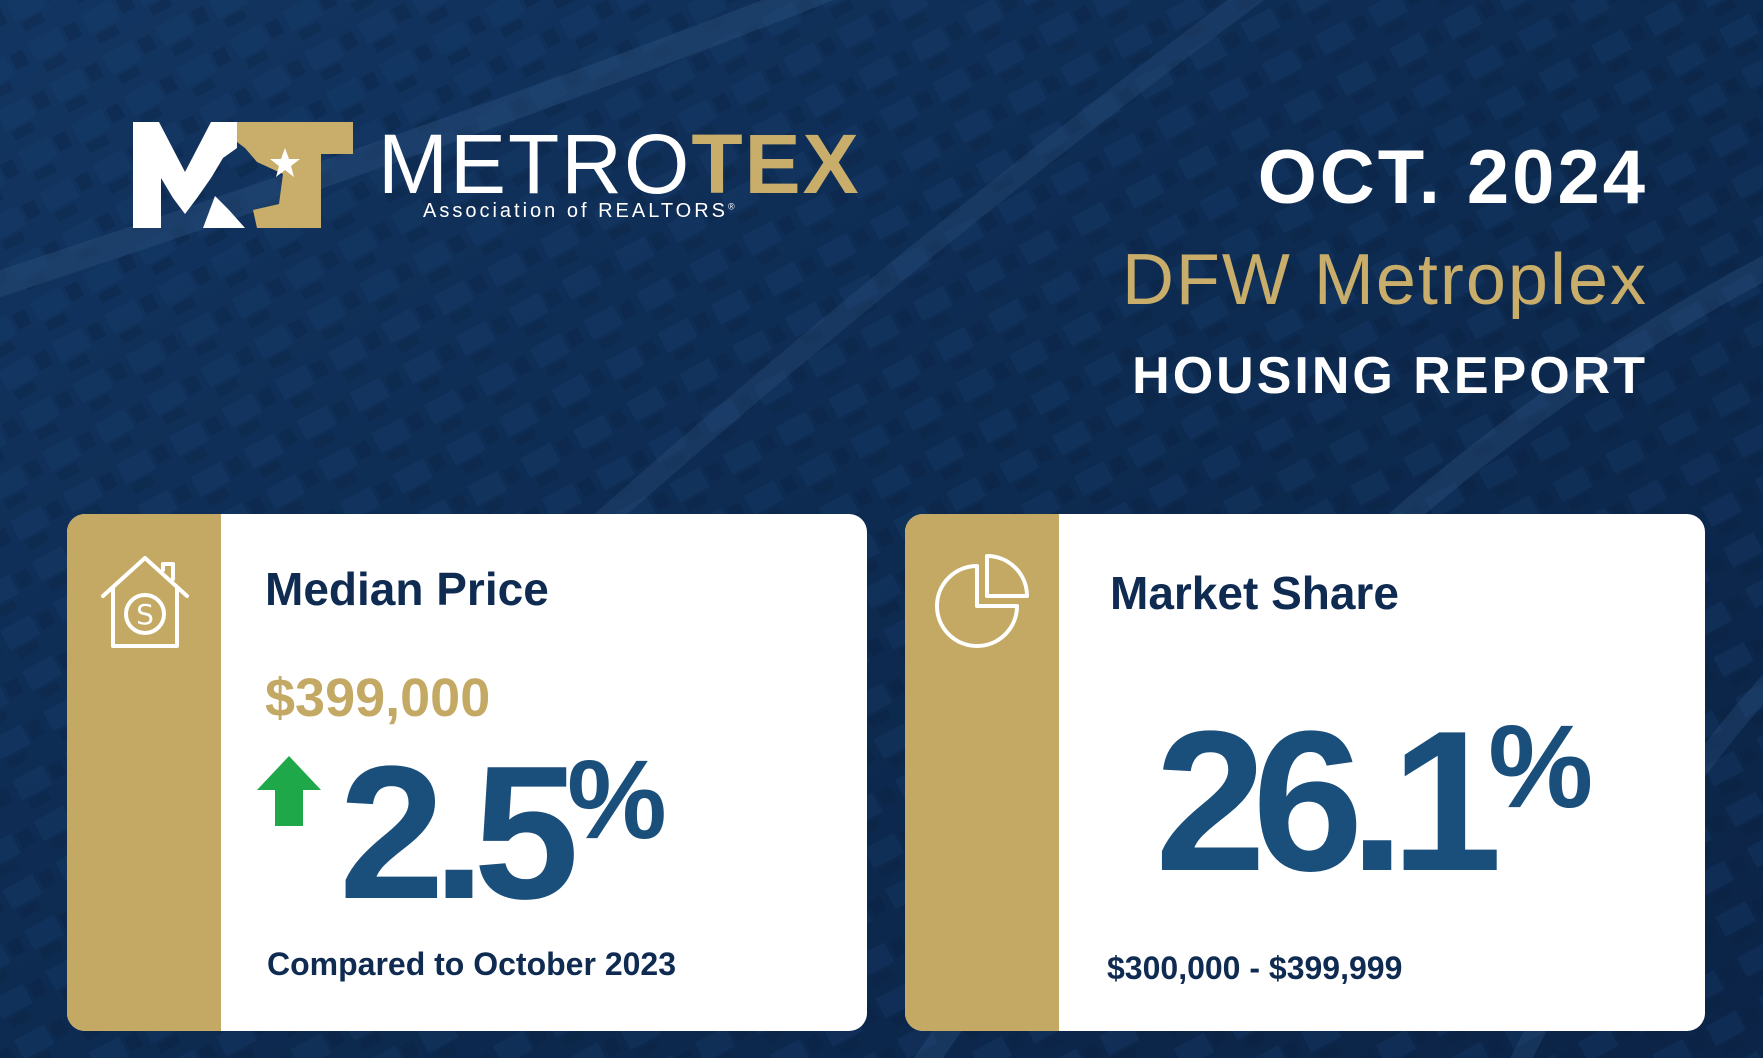 The width and height of the screenshot is (1763, 1058). I want to click on pie-chart-icon, so click(982, 601).